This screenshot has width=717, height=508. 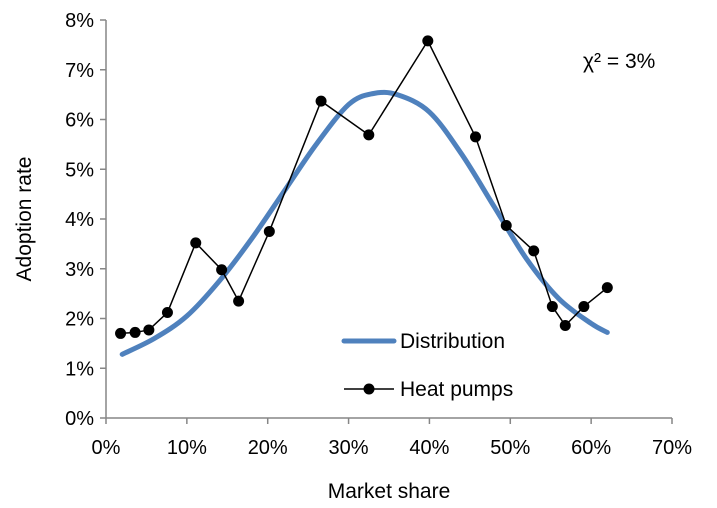 I want to click on legend-label-heat-pumps: Heat pumps, so click(x=456, y=389).